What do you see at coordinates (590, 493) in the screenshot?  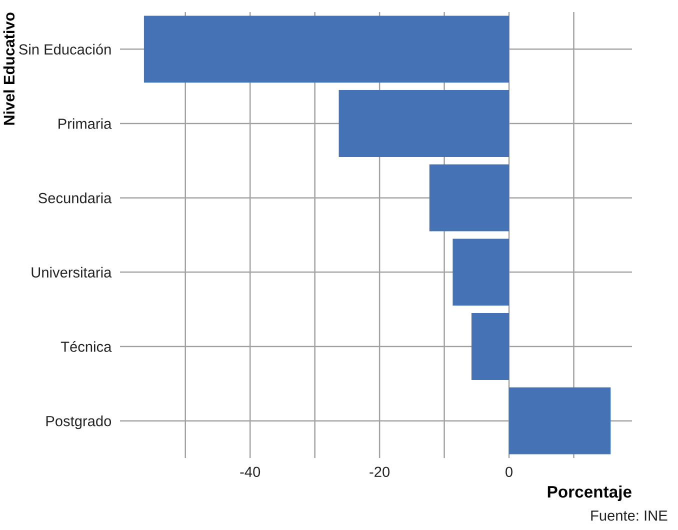 I see `x-axis-title: Porcentaje` at bounding box center [590, 493].